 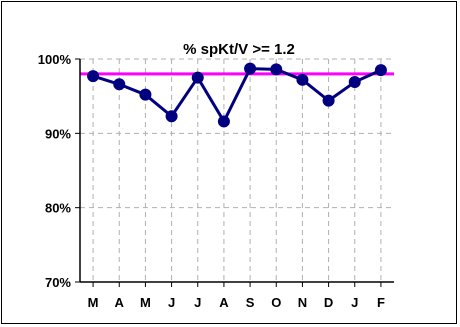 I want to click on series-line, so click(x=237, y=95).